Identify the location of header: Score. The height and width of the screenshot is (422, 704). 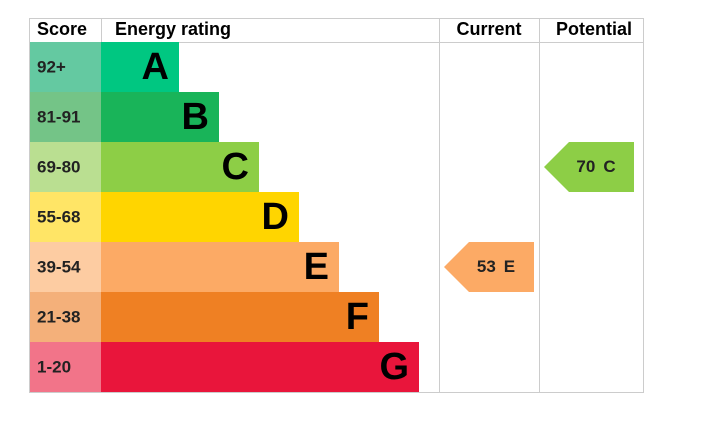
(62, 29).